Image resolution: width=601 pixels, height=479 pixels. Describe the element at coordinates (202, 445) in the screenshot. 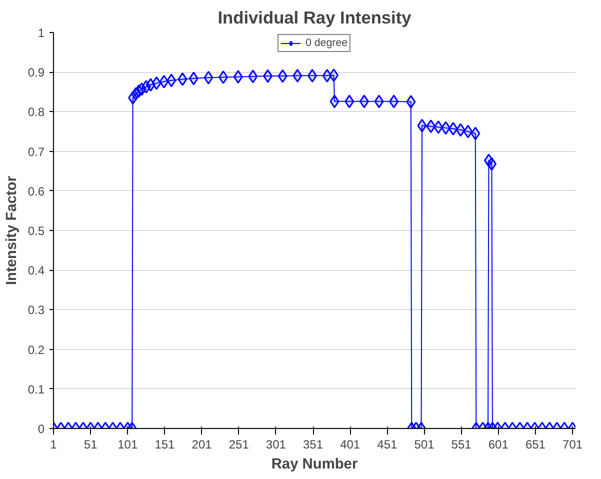

I see `x-tick-label: 201` at that location.